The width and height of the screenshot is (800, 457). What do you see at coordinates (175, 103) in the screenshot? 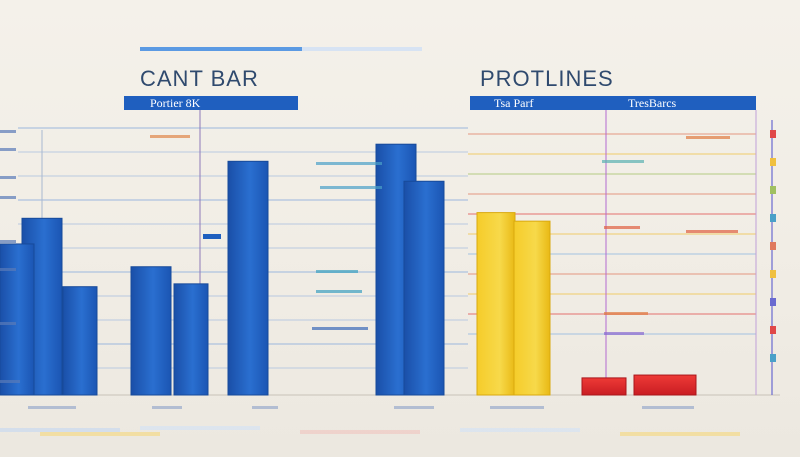
I see `left-banner-label: Portier 8K` at bounding box center [175, 103].